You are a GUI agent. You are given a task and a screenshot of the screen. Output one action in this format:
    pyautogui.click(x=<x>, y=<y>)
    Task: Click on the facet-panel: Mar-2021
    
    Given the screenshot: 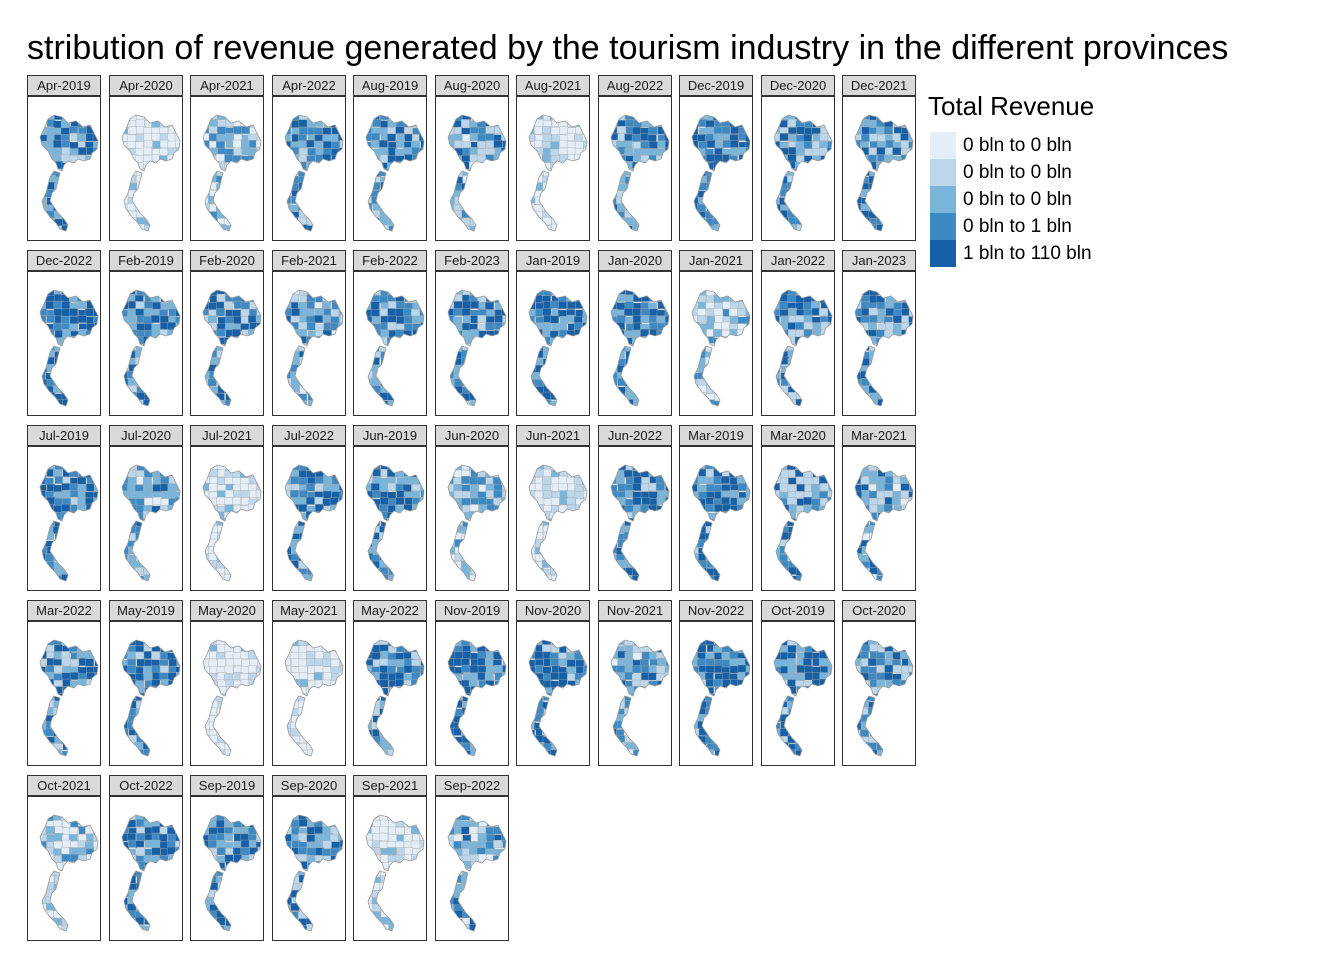 What is the action you would take?
    pyautogui.click(x=879, y=509)
    